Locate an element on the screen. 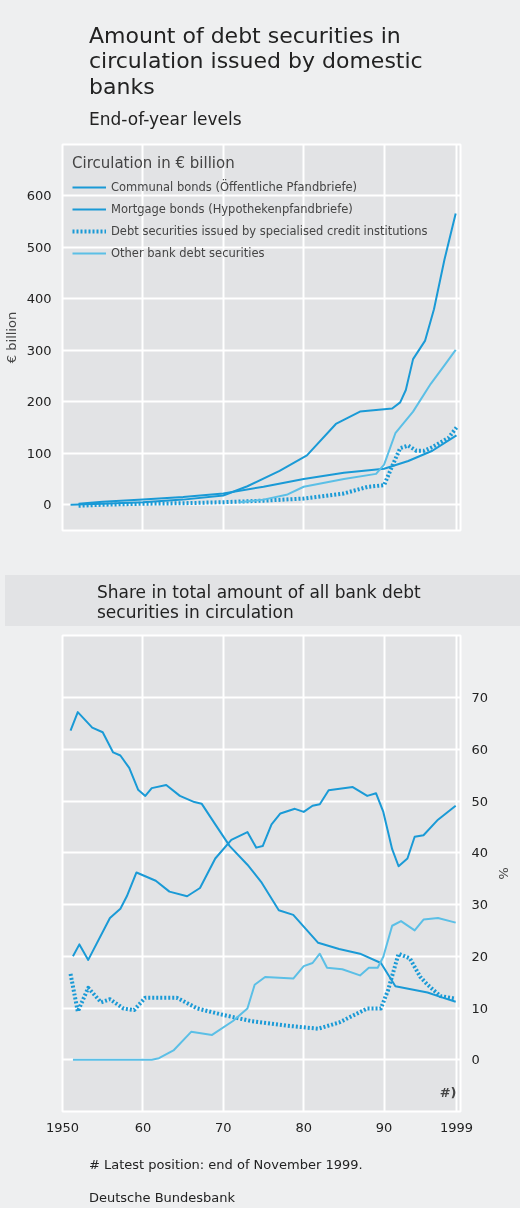  x-tick-label: 70 is located at coordinates (223, 1127).